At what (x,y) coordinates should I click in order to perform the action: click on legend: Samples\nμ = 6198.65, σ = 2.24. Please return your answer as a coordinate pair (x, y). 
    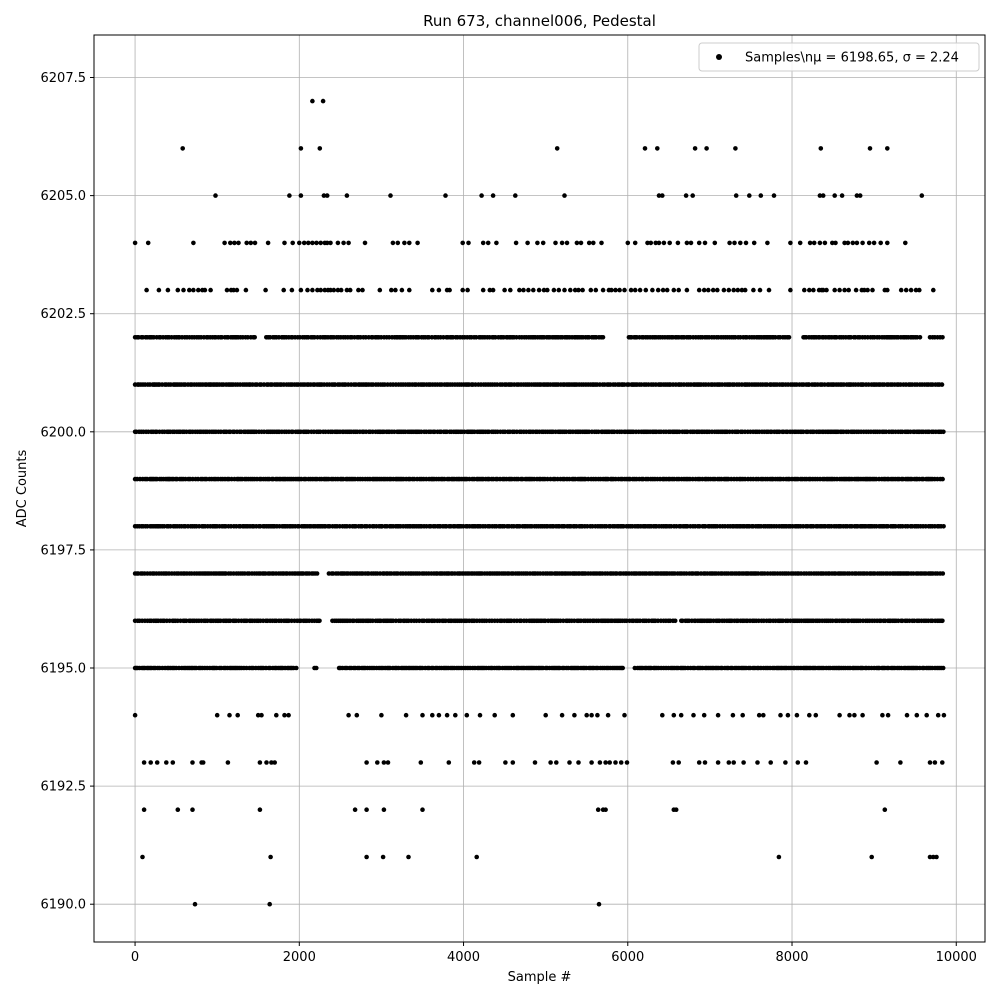
    Looking at the image, I should click on (839, 57).